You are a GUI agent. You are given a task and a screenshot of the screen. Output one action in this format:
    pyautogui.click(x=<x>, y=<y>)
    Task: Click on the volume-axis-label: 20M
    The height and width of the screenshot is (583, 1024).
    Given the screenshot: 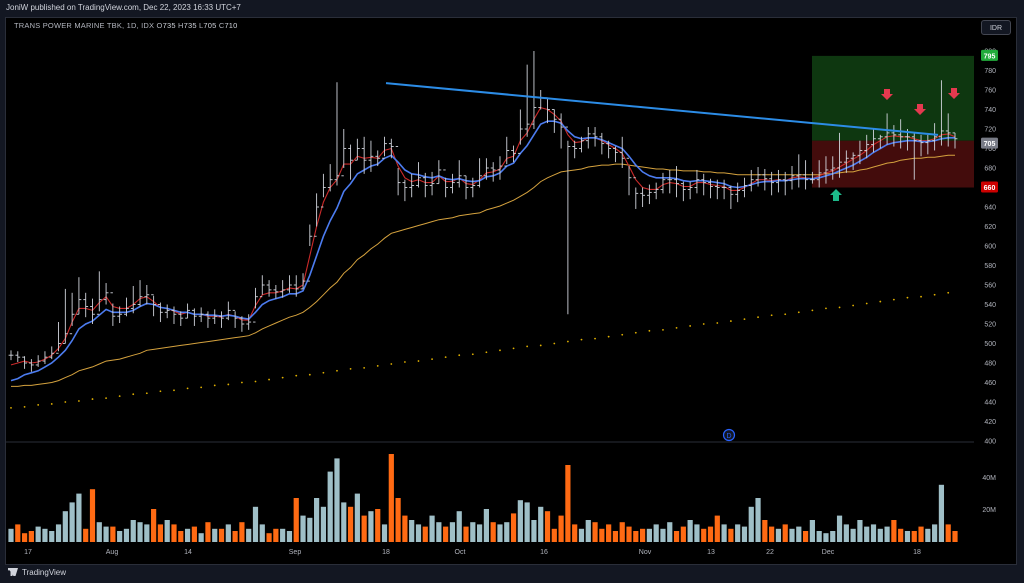 What is the action you would take?
    pyautogui.click(x=989, y=510)
    